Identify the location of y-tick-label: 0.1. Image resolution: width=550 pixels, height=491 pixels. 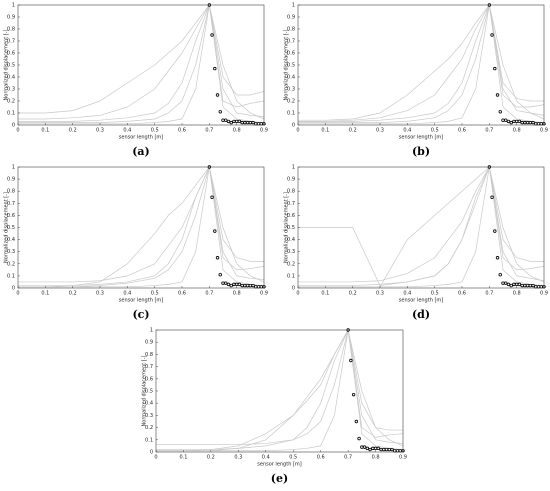
(11, 276).